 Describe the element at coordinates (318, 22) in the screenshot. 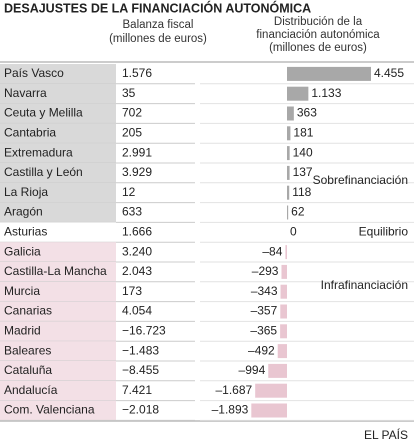

I see `column-header: Distribución de la` at that location.